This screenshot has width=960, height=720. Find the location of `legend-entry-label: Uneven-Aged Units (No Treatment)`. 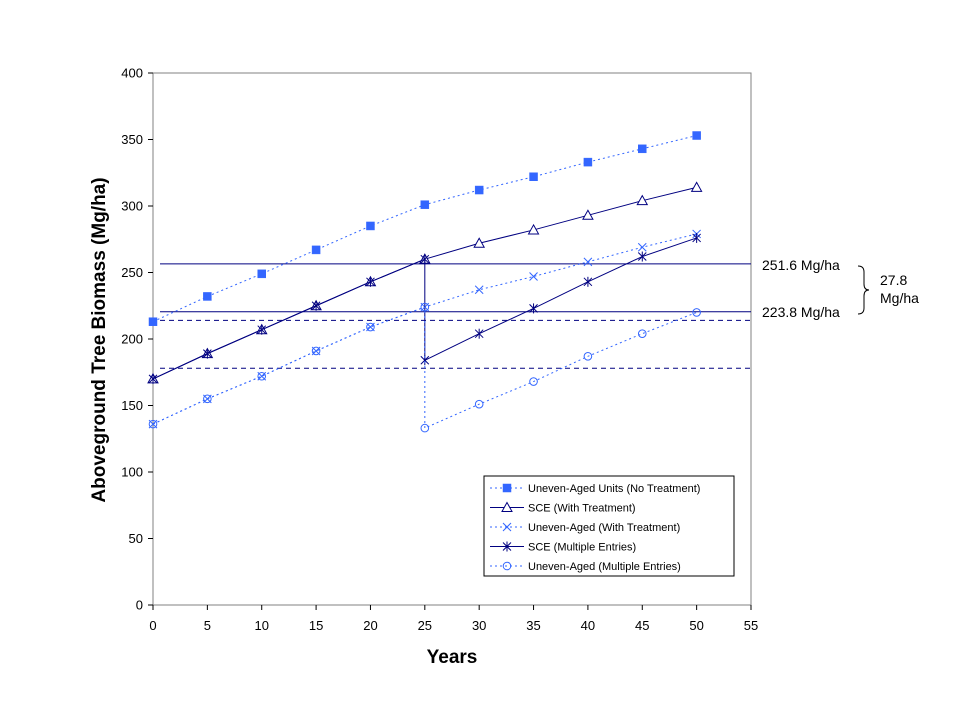

legend-entry-label: Uneven-Aged Units (No Treatment) is located at coordinates (614, 489).